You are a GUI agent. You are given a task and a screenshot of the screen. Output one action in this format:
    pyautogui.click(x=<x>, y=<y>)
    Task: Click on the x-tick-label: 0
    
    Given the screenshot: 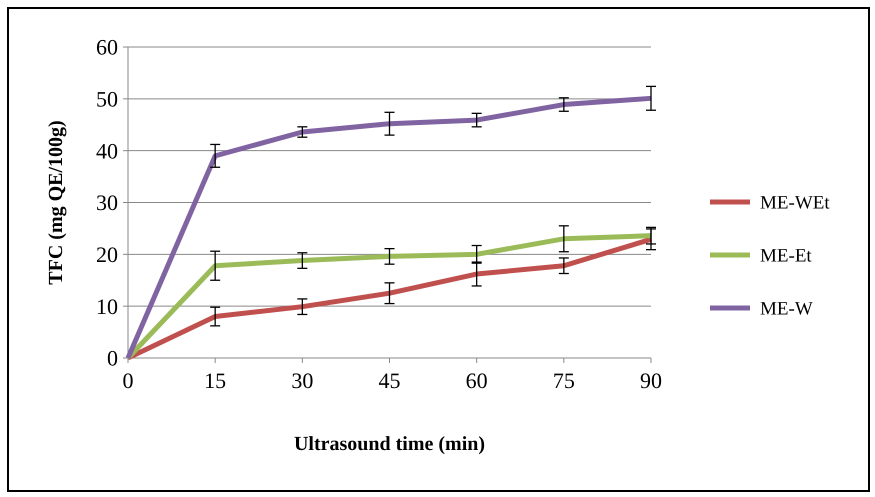 What is the action you would take?
    pyautogui.click(x=128, y=380)
    